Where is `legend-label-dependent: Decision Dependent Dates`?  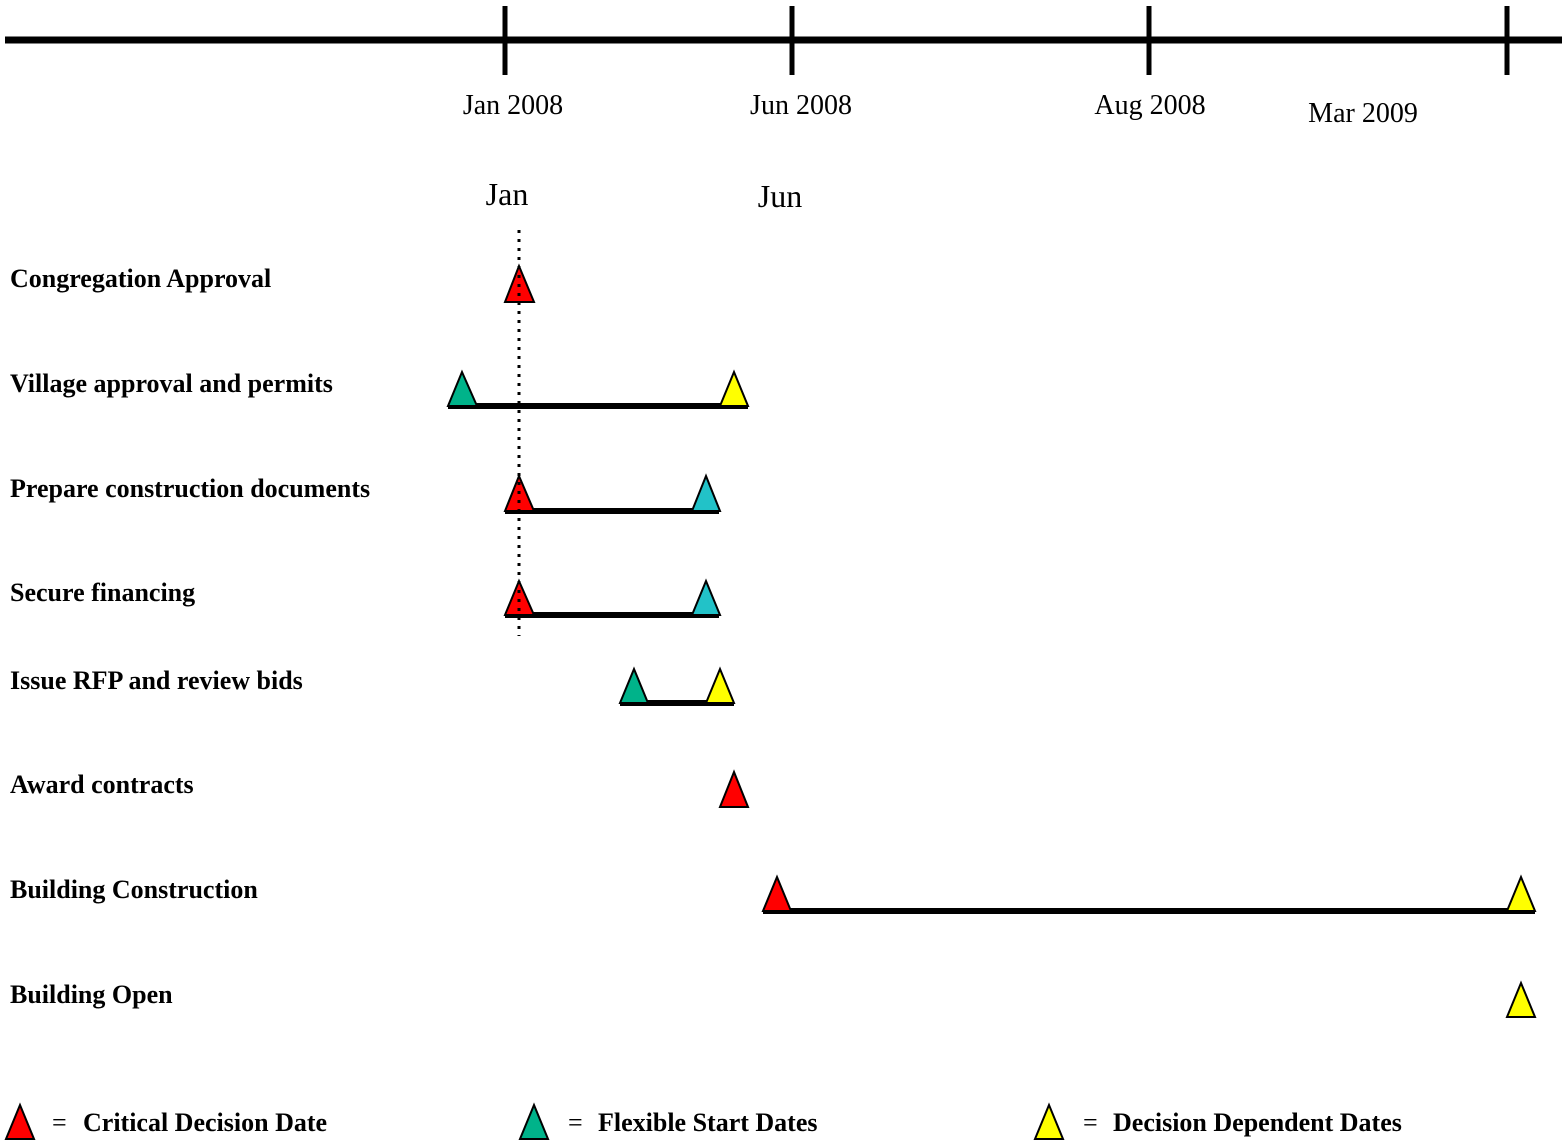
legend-label-dependent: Decision Dependent Dates is located at coordinates (1257, 1122).